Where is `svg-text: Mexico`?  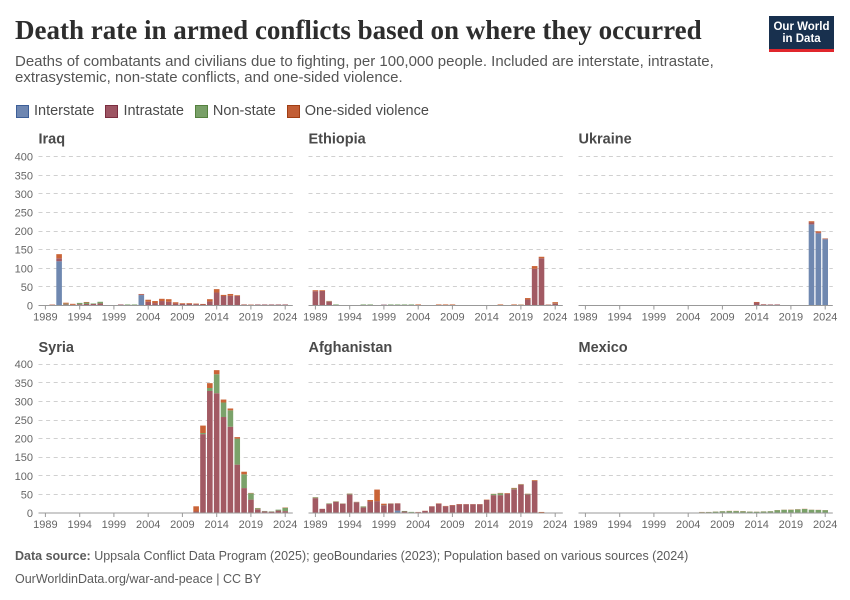
svg-text: Mexico is located at coordinates (603, 348).